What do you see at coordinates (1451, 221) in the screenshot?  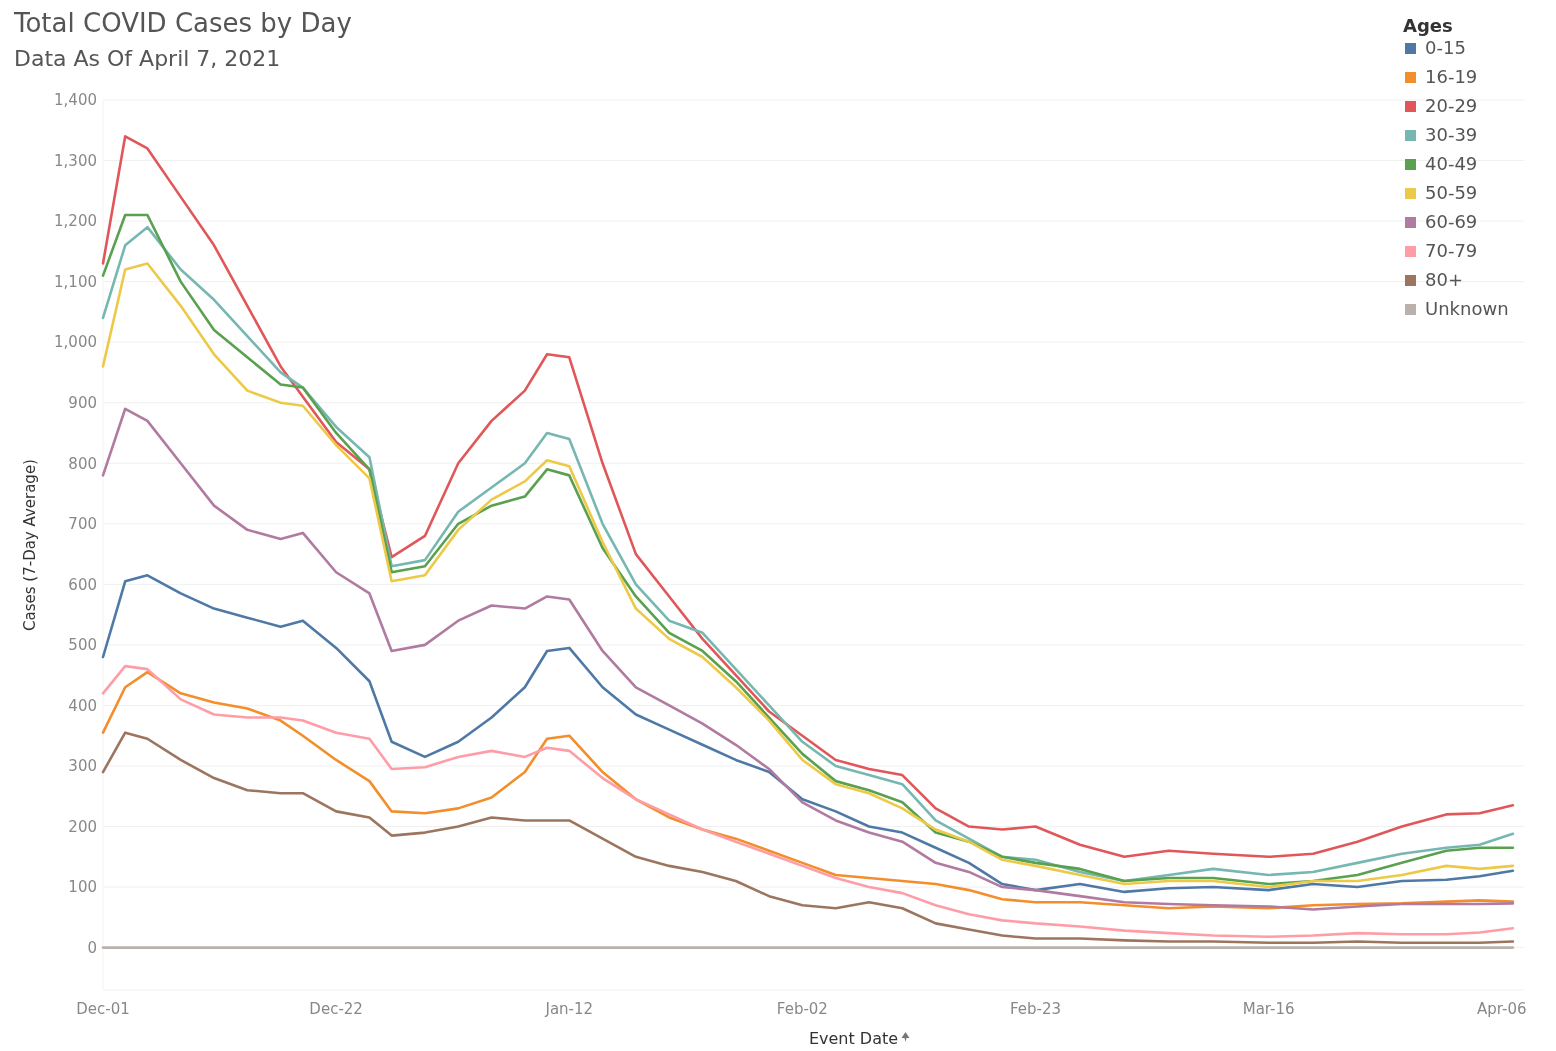 I see `legend-label: 60-69` at bounding box center [1451, 221].